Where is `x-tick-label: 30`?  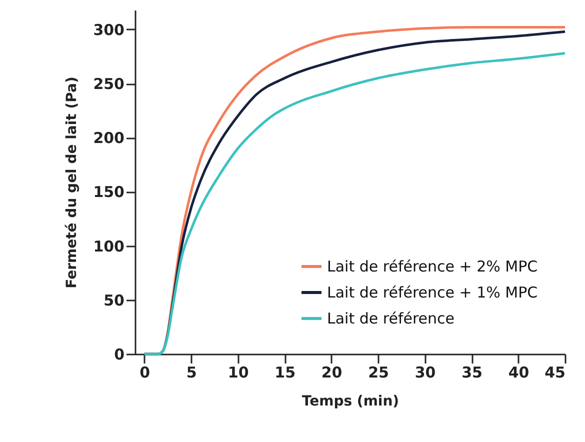 x-tick-label: 30 is located at coordinates (425, 373).